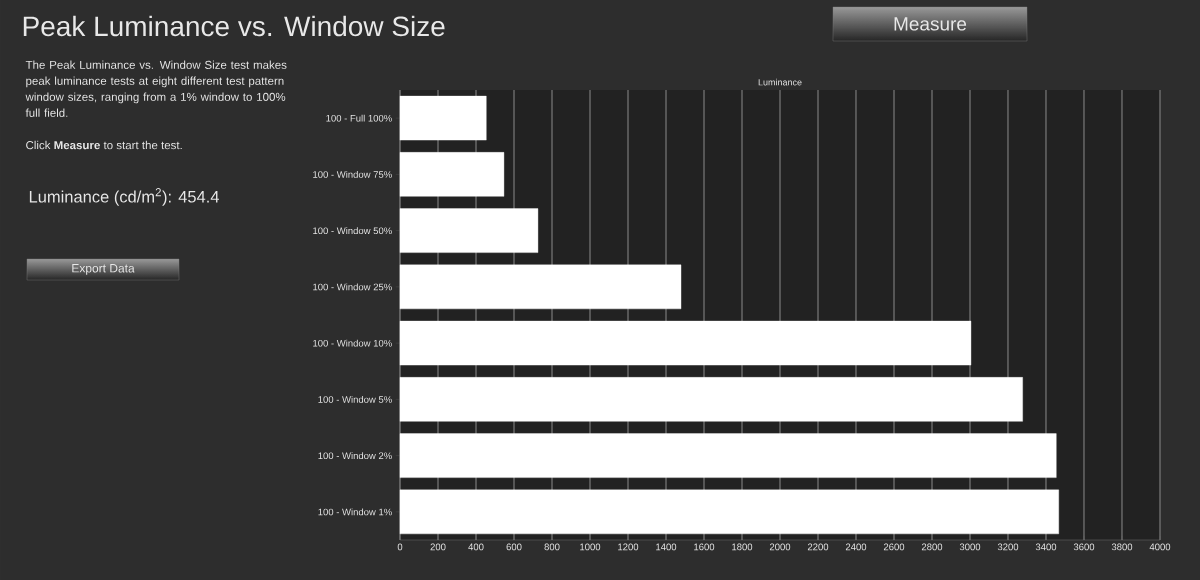 This screenshot has height=580, width=1200. I want to click on y-tick-label: 100 - Full 100%, so click(359, 118).